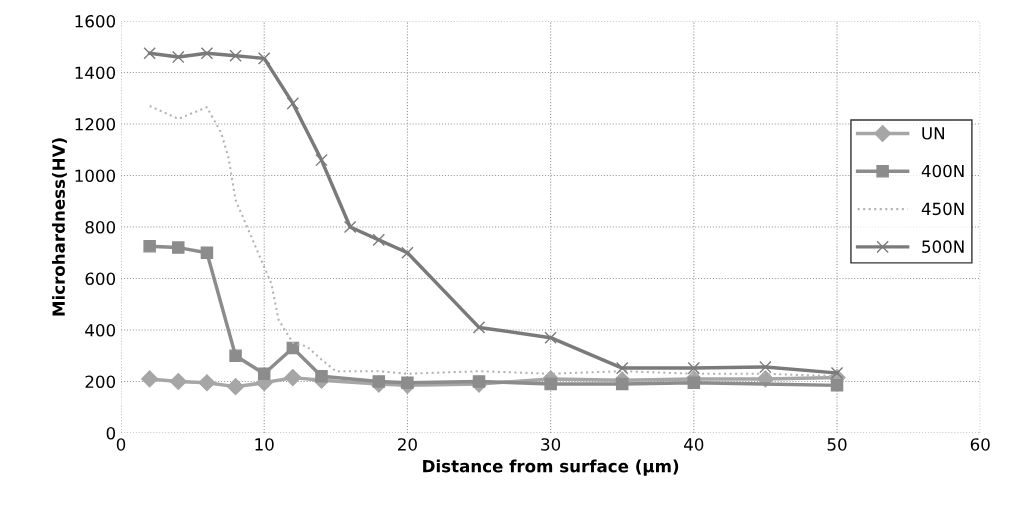 Image resolution: width=1029 pixels, height=513 pixels. I want to click on y-tick-label: 200, so click(100, 382).